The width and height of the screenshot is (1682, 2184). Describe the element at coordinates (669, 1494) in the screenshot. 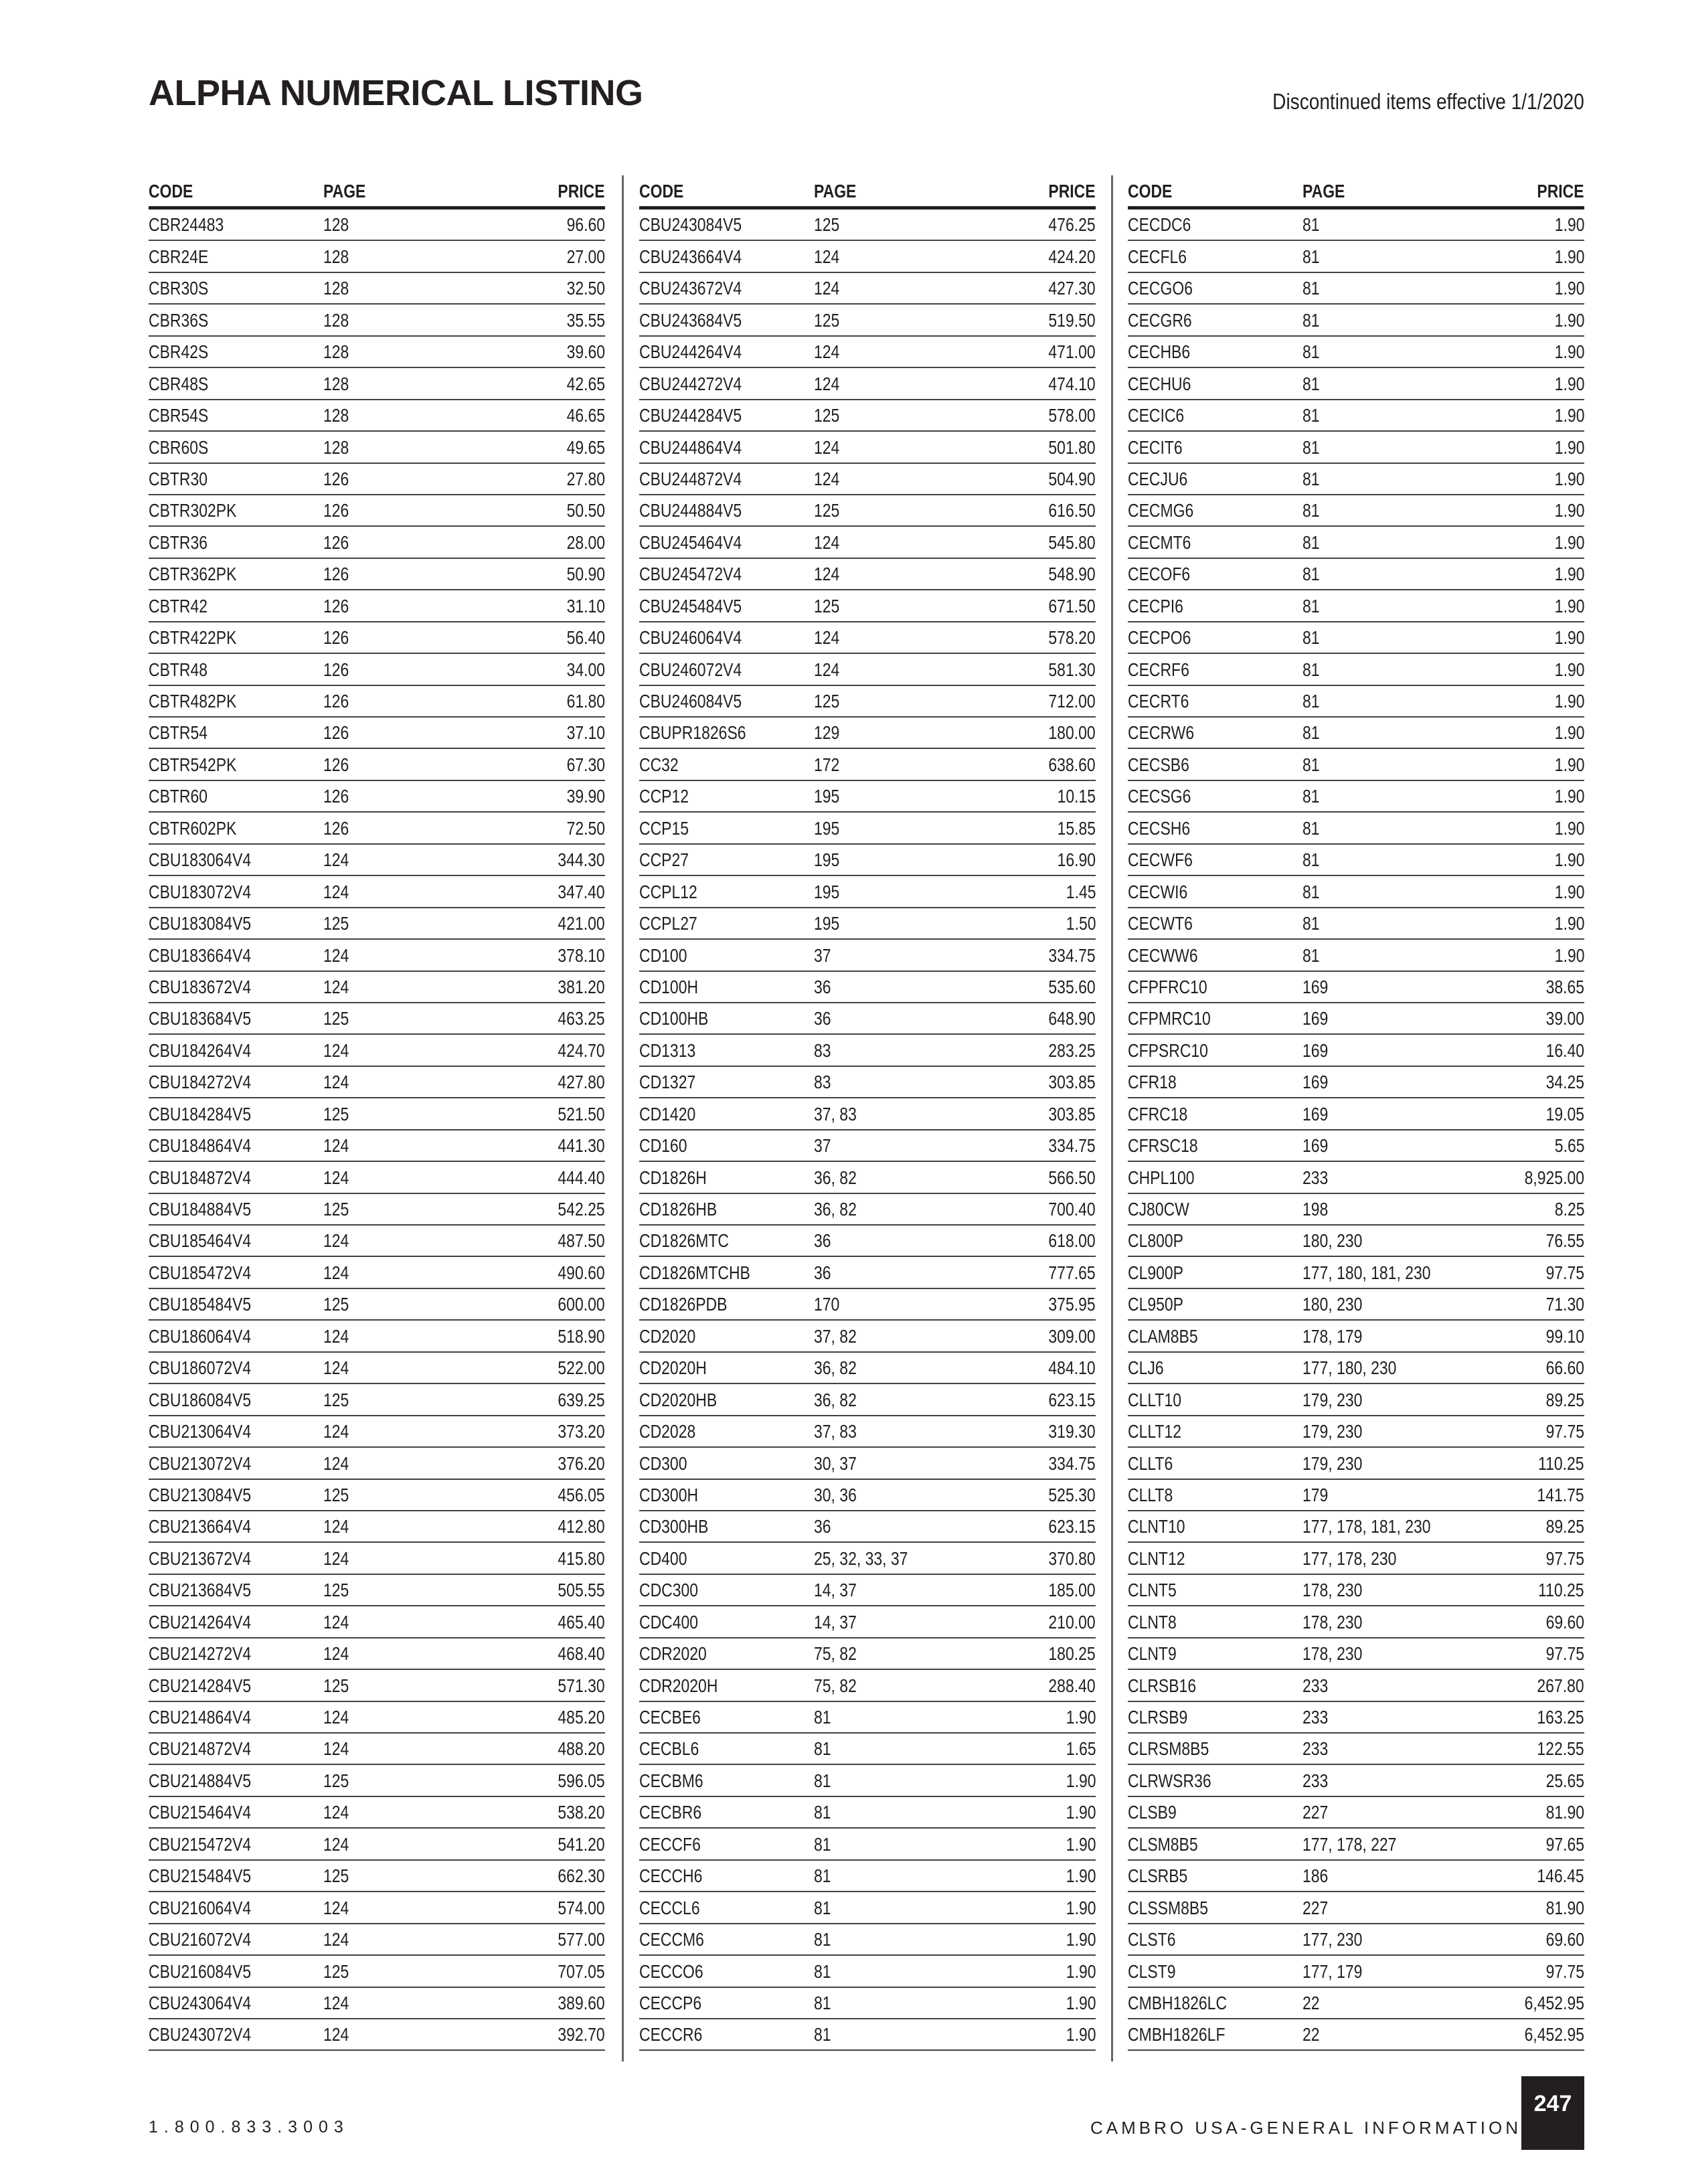

I see `item-code: CD300H` at that location.